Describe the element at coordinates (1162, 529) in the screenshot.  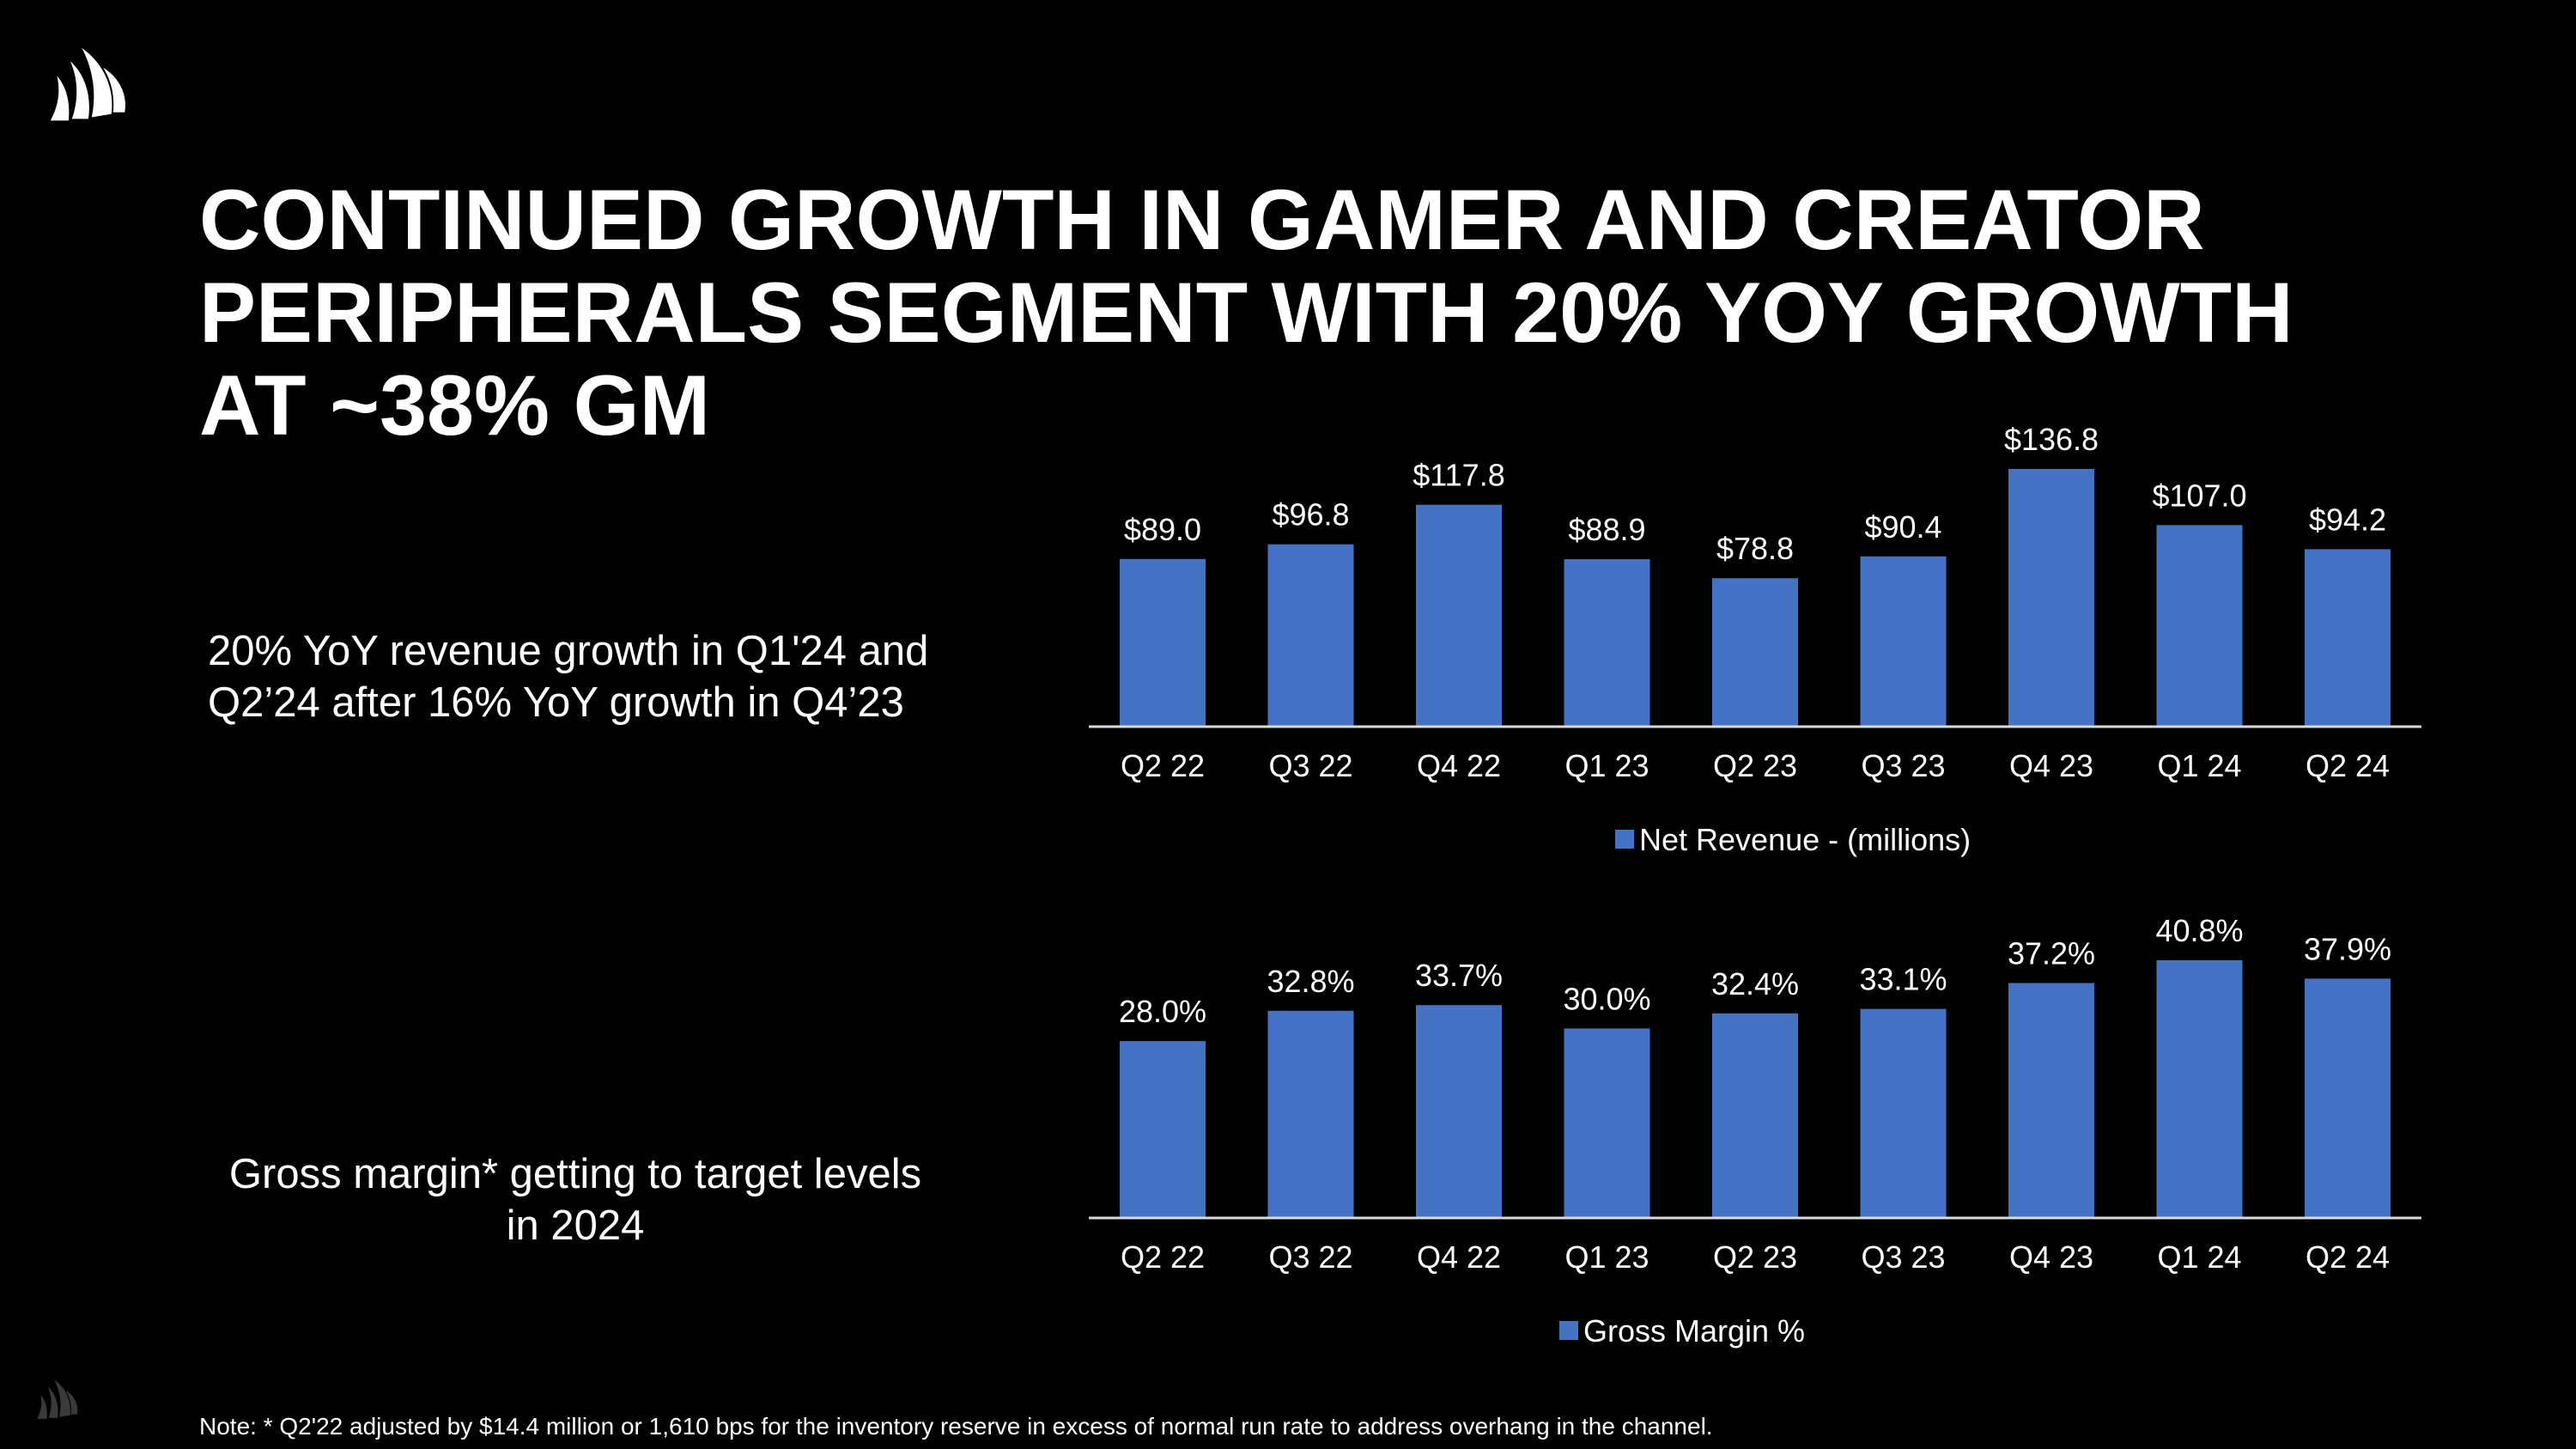
I see `revenue-data-label: $89.0` at that location.